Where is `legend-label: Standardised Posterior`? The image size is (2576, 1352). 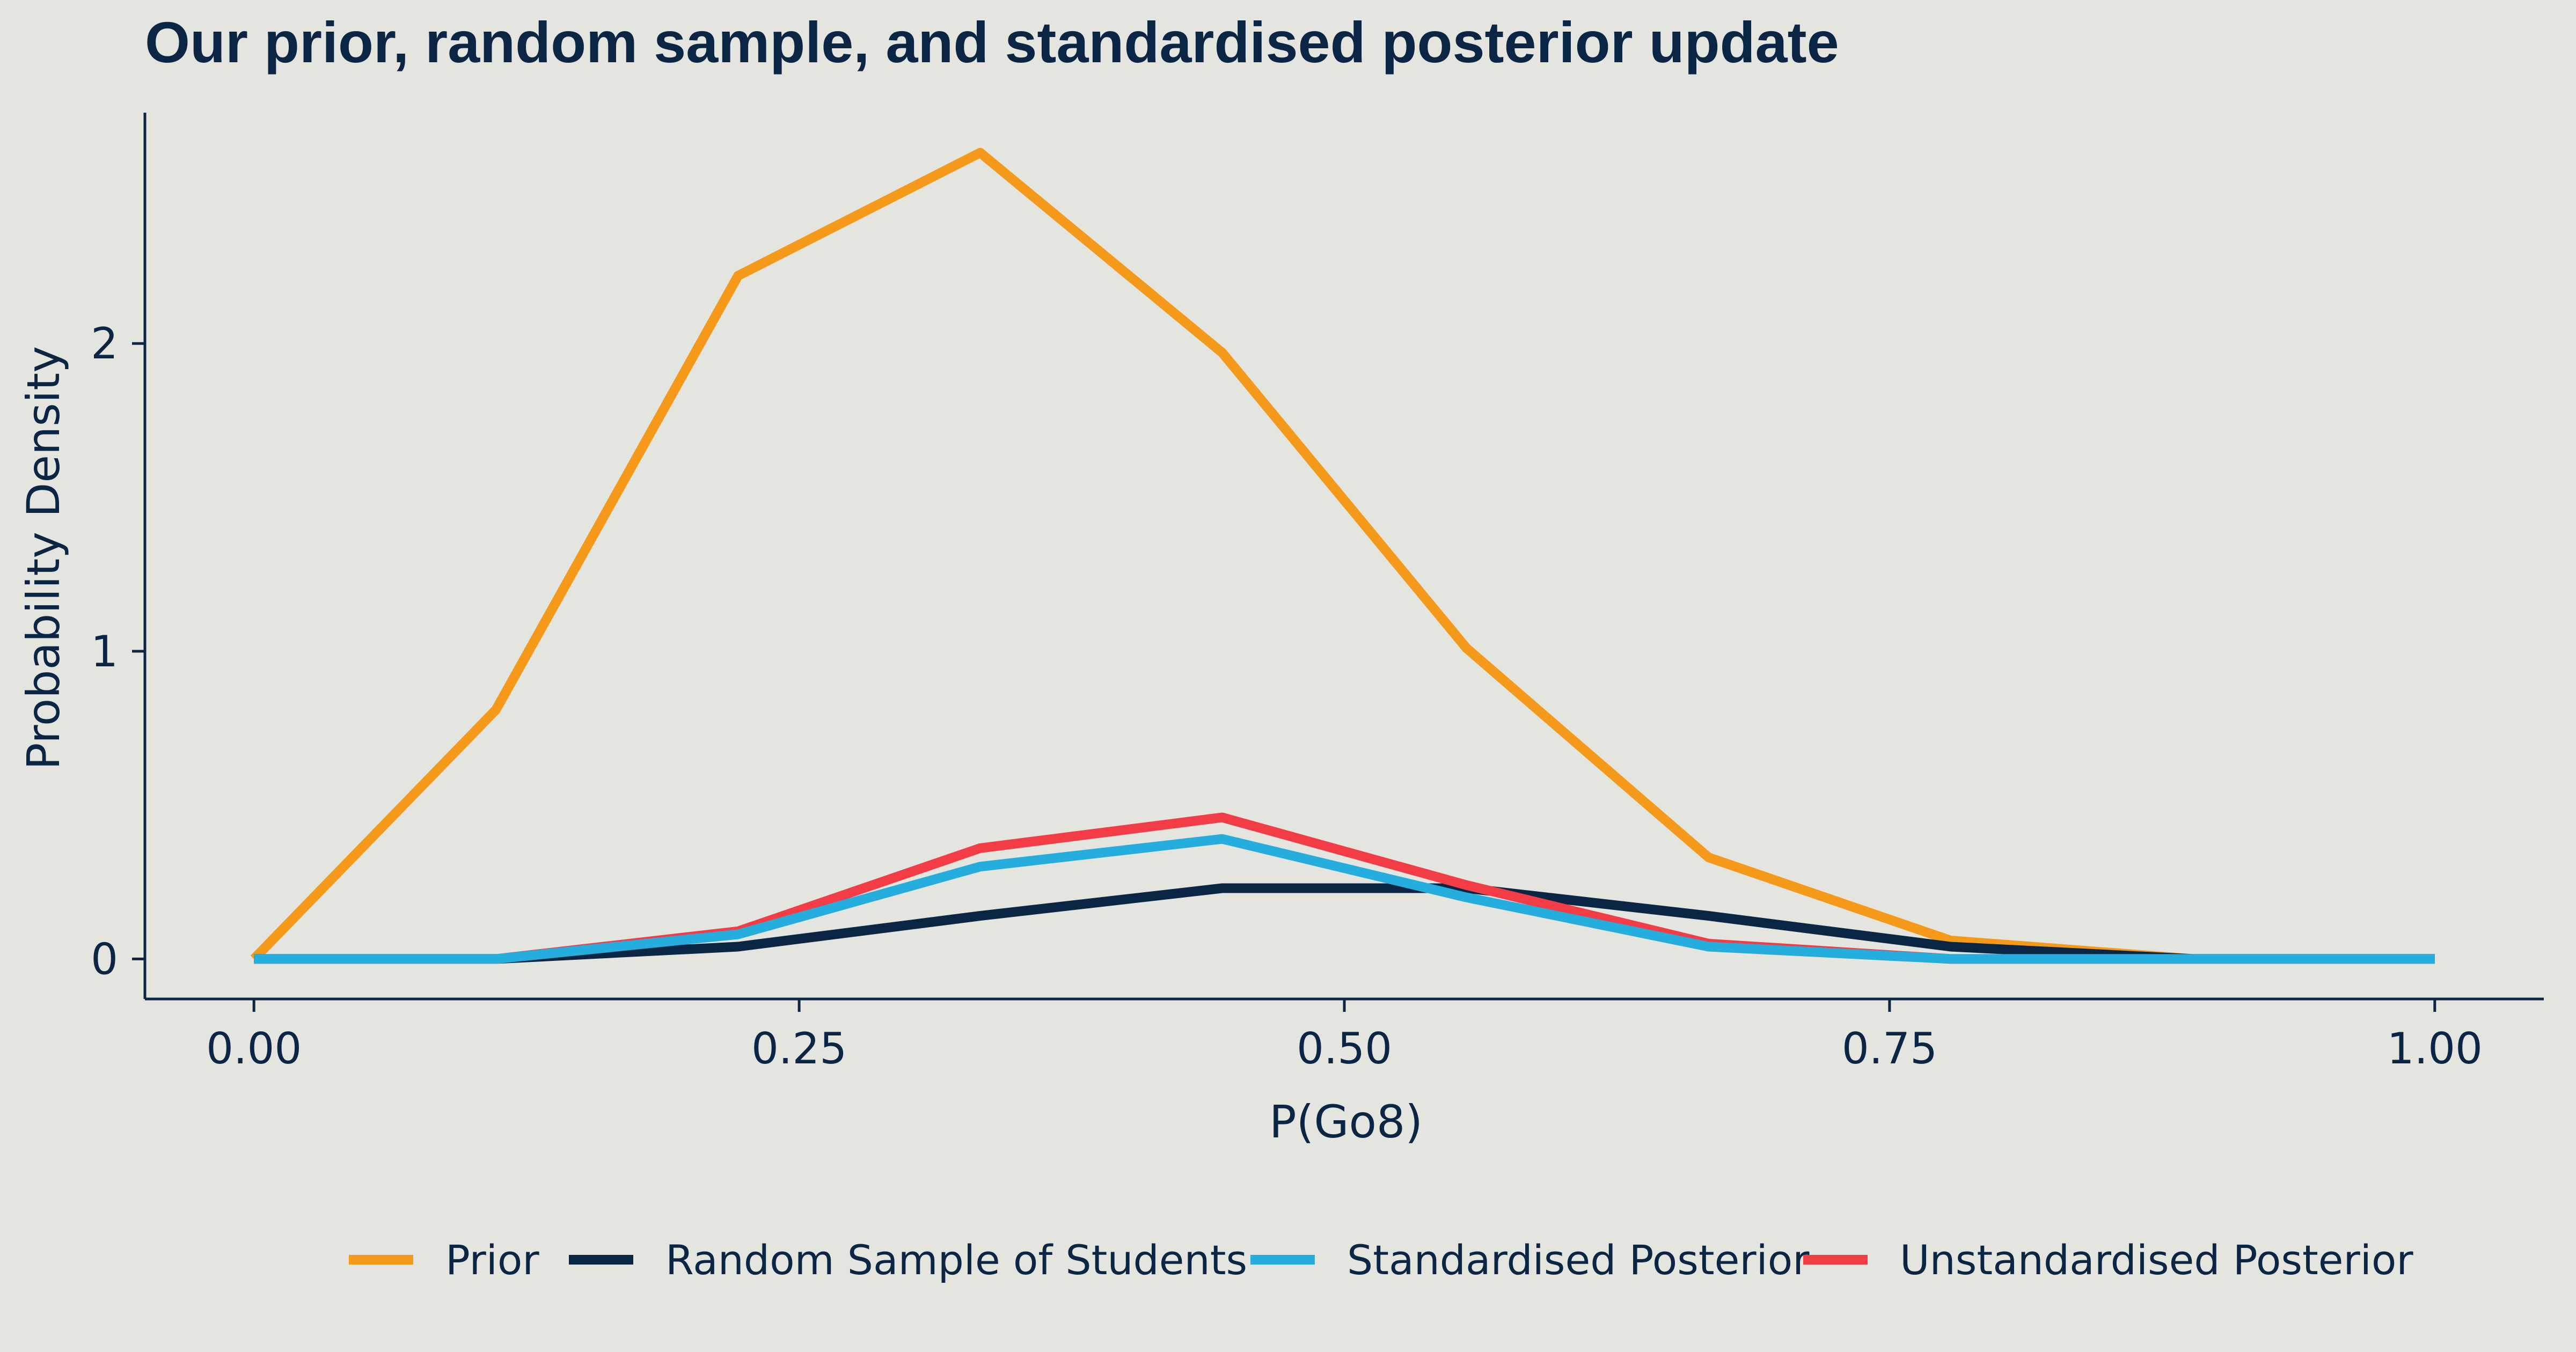
legend-label: Standardised Posterior is located at coordinates (1578, 1260).